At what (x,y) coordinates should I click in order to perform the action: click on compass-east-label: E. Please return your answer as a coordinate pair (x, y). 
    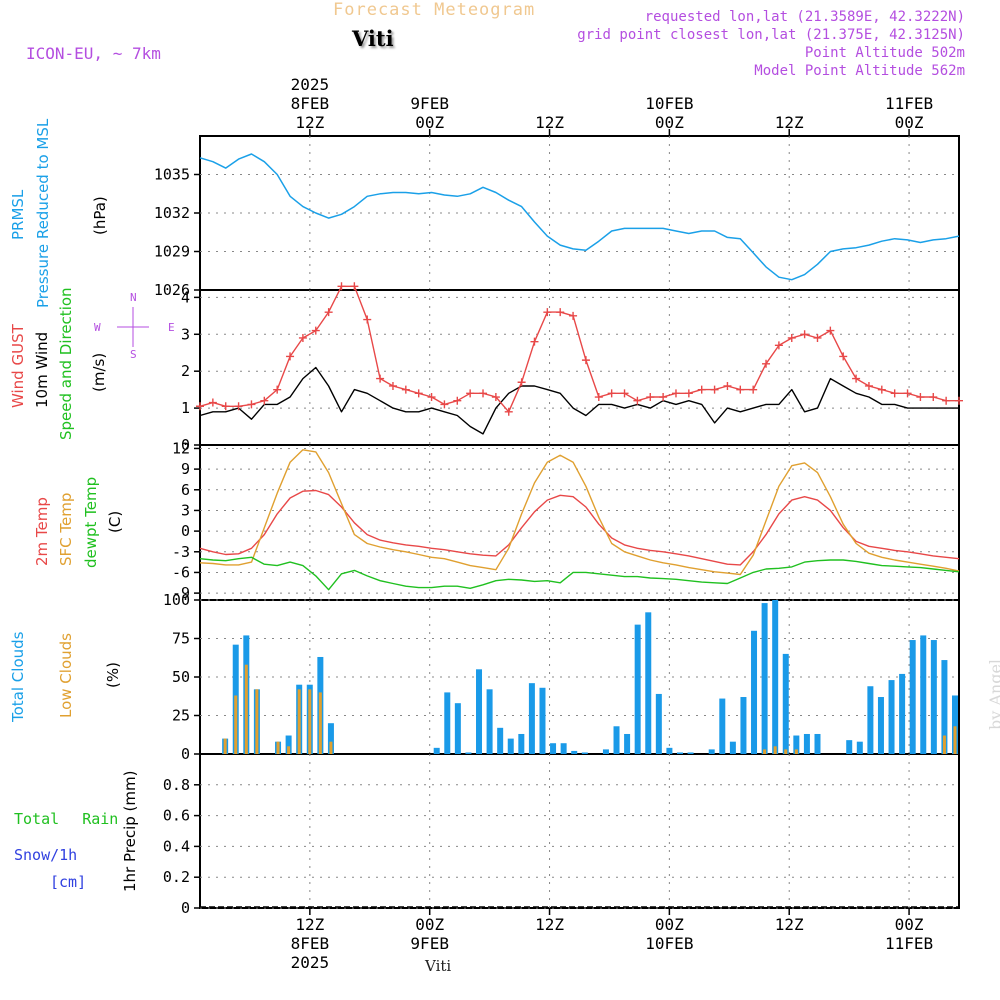
    Looking at the image, I should click on (171, 327).